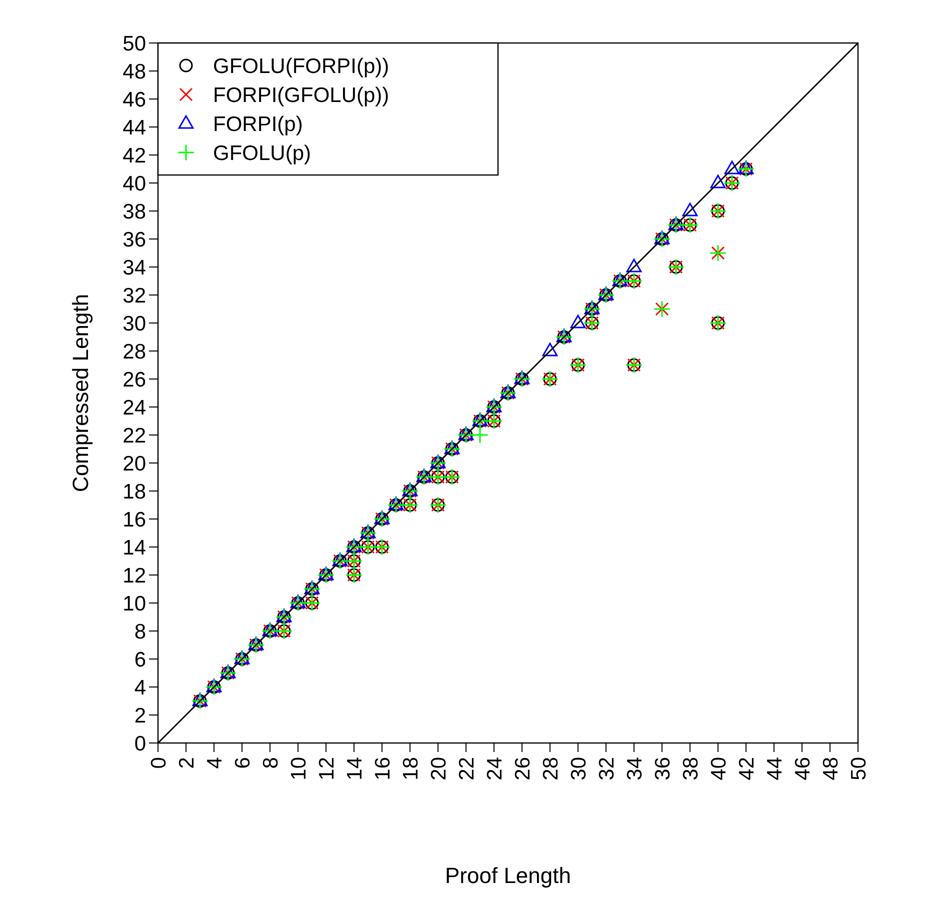  Describe the element at coordinates (858, 768) in the screenshot. I see `x-tick-label: 50` at that location.